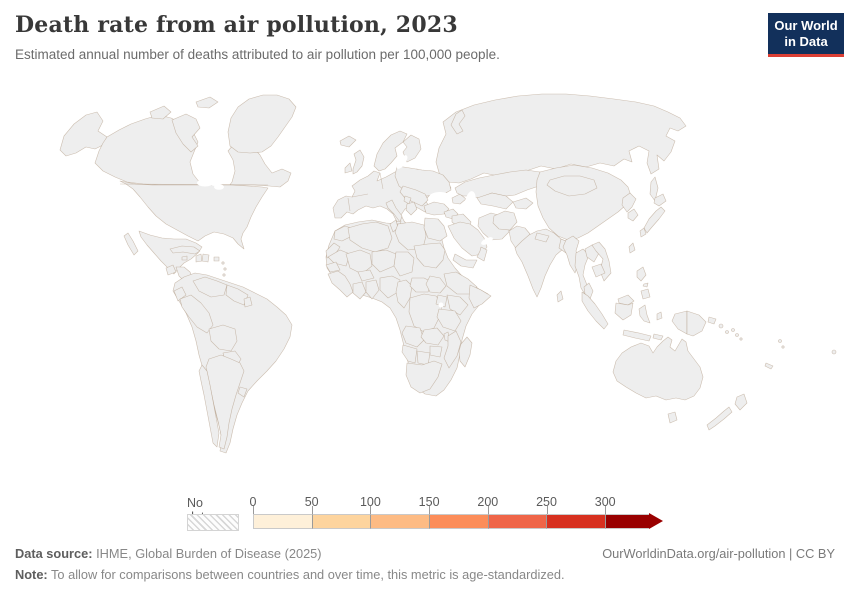  Describe the element at coordinates (583, 202) in the screenshot. I see `country-china` at that location.